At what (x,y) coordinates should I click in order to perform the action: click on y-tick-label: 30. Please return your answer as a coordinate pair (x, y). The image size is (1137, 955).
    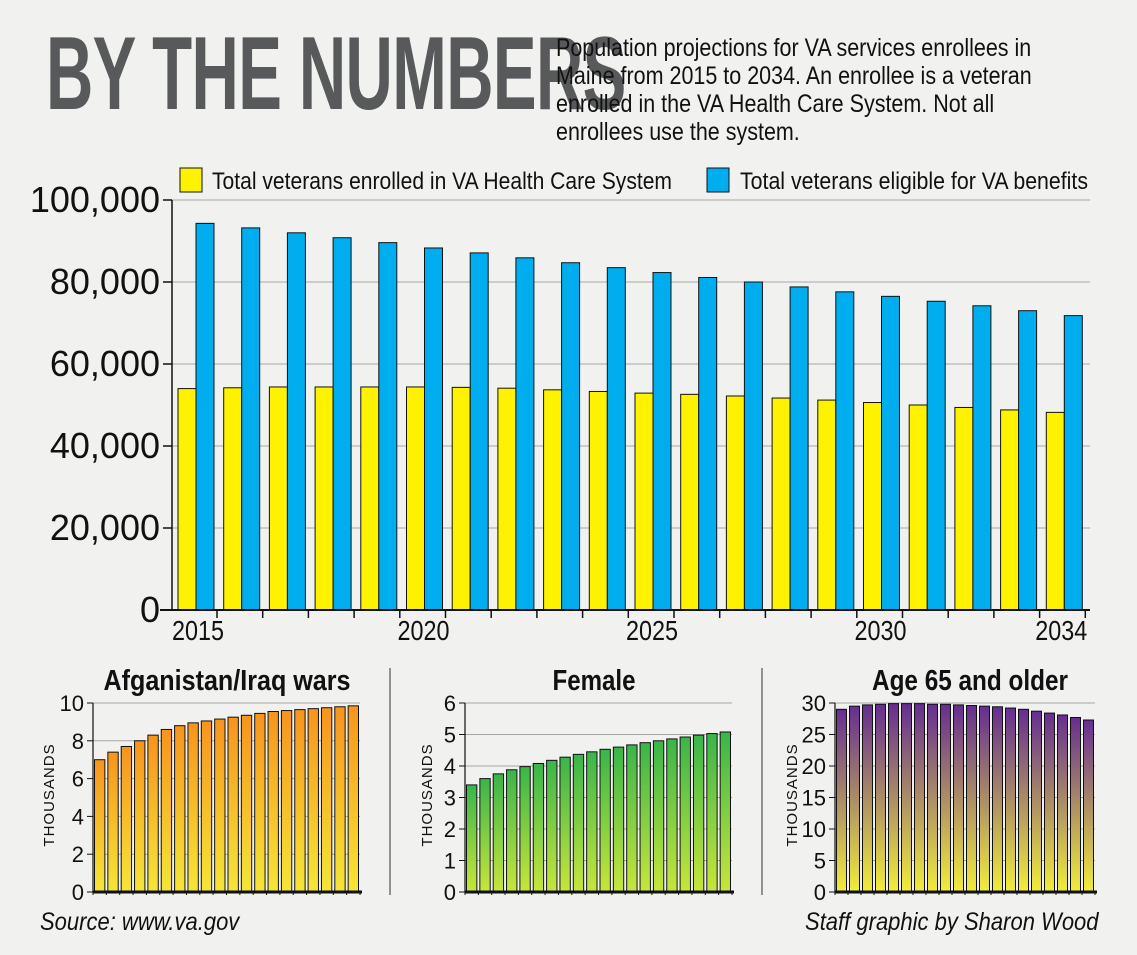
    Looking at the image, I should click on (814, 703).